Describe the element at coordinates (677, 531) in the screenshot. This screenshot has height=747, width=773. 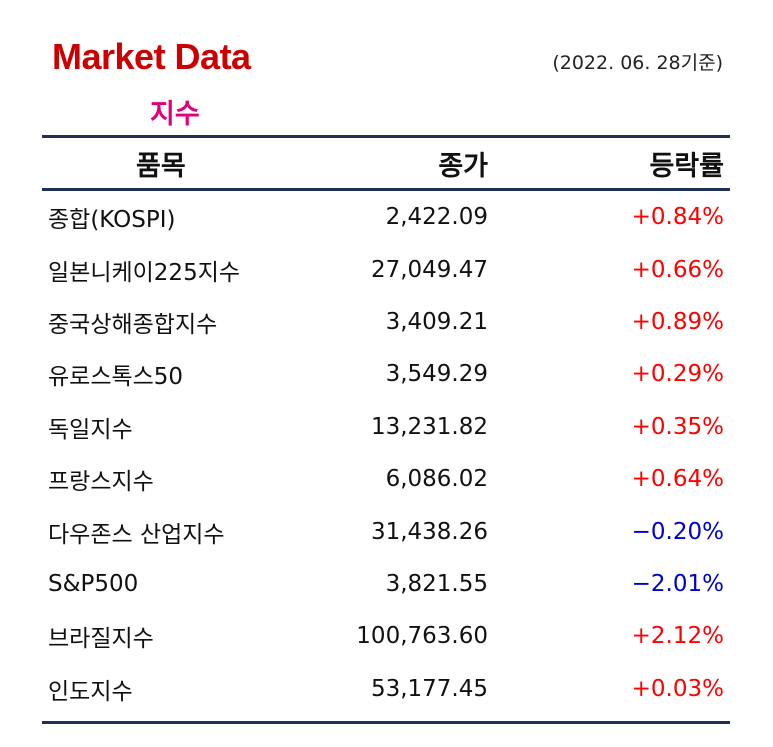
I see `change-rate: −0.20%` at that location.